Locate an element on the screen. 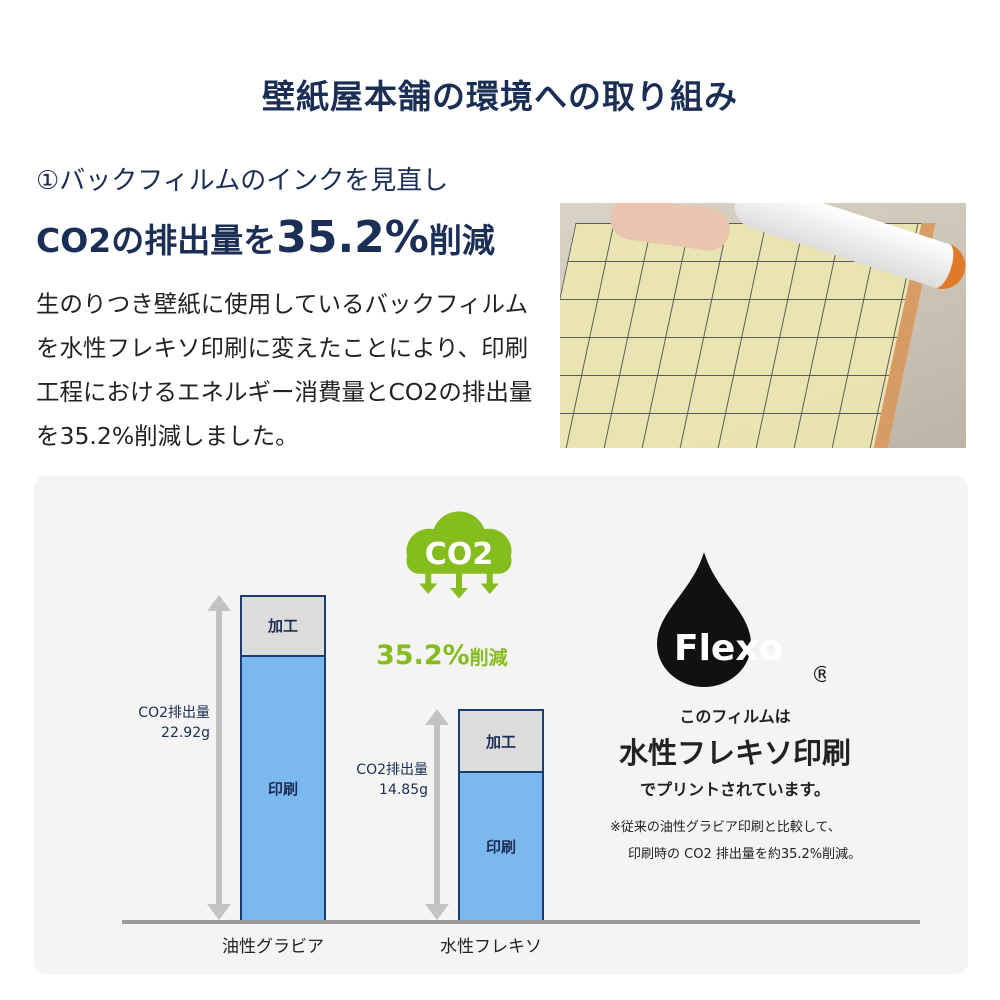 The image size is (1000, 1000). backfilm-photo is located at coordinates (763, 325).